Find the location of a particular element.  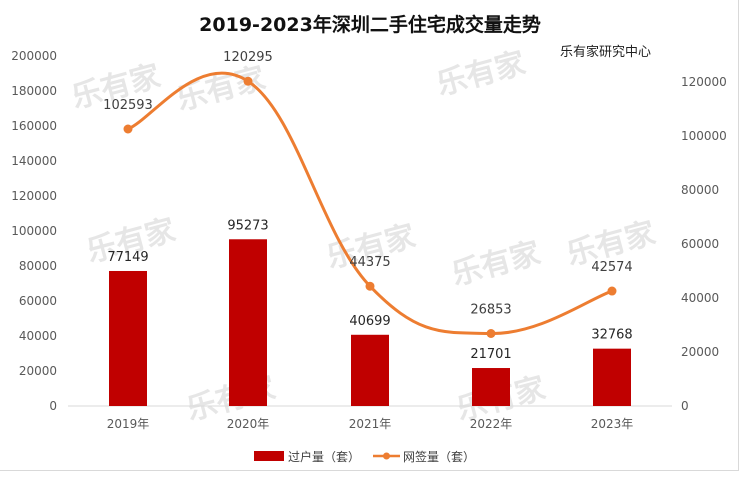

x-tick-label: 2021年 is located at coordinates (370, 424).